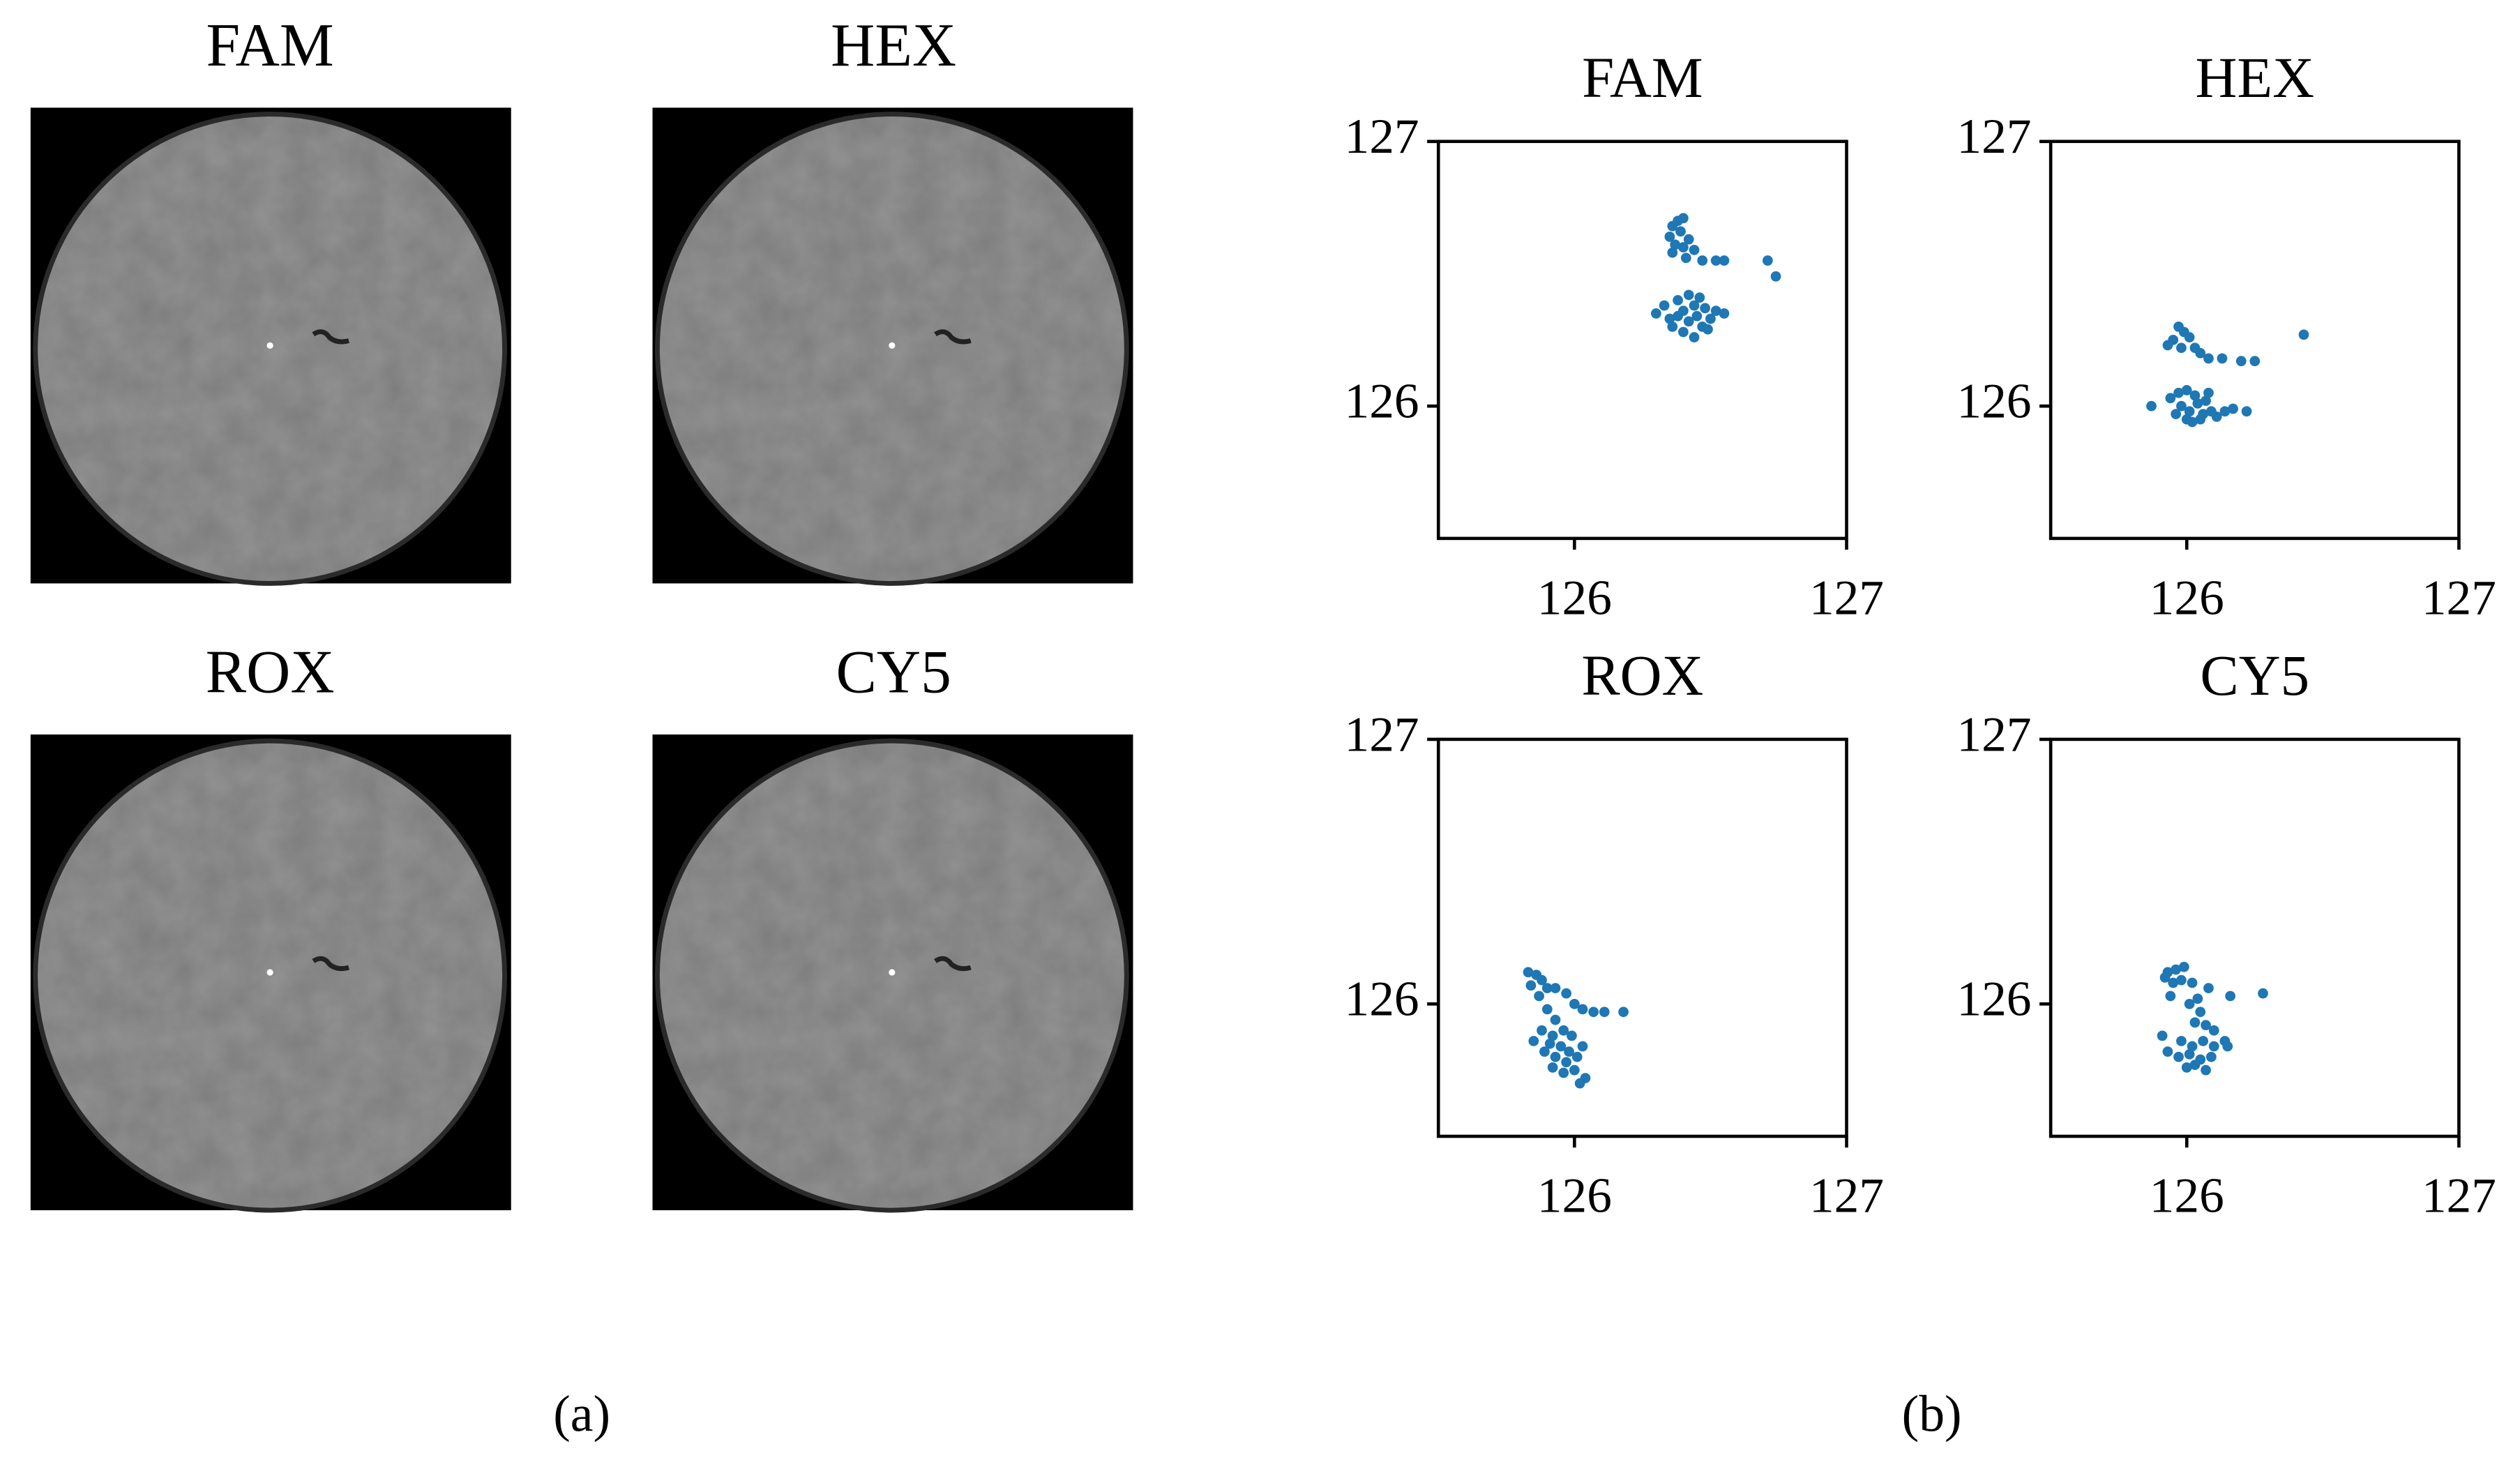 The width and height of the screenshot is (2520, 1469). I want to click on chart-title: HEX, so click(2255, 77).